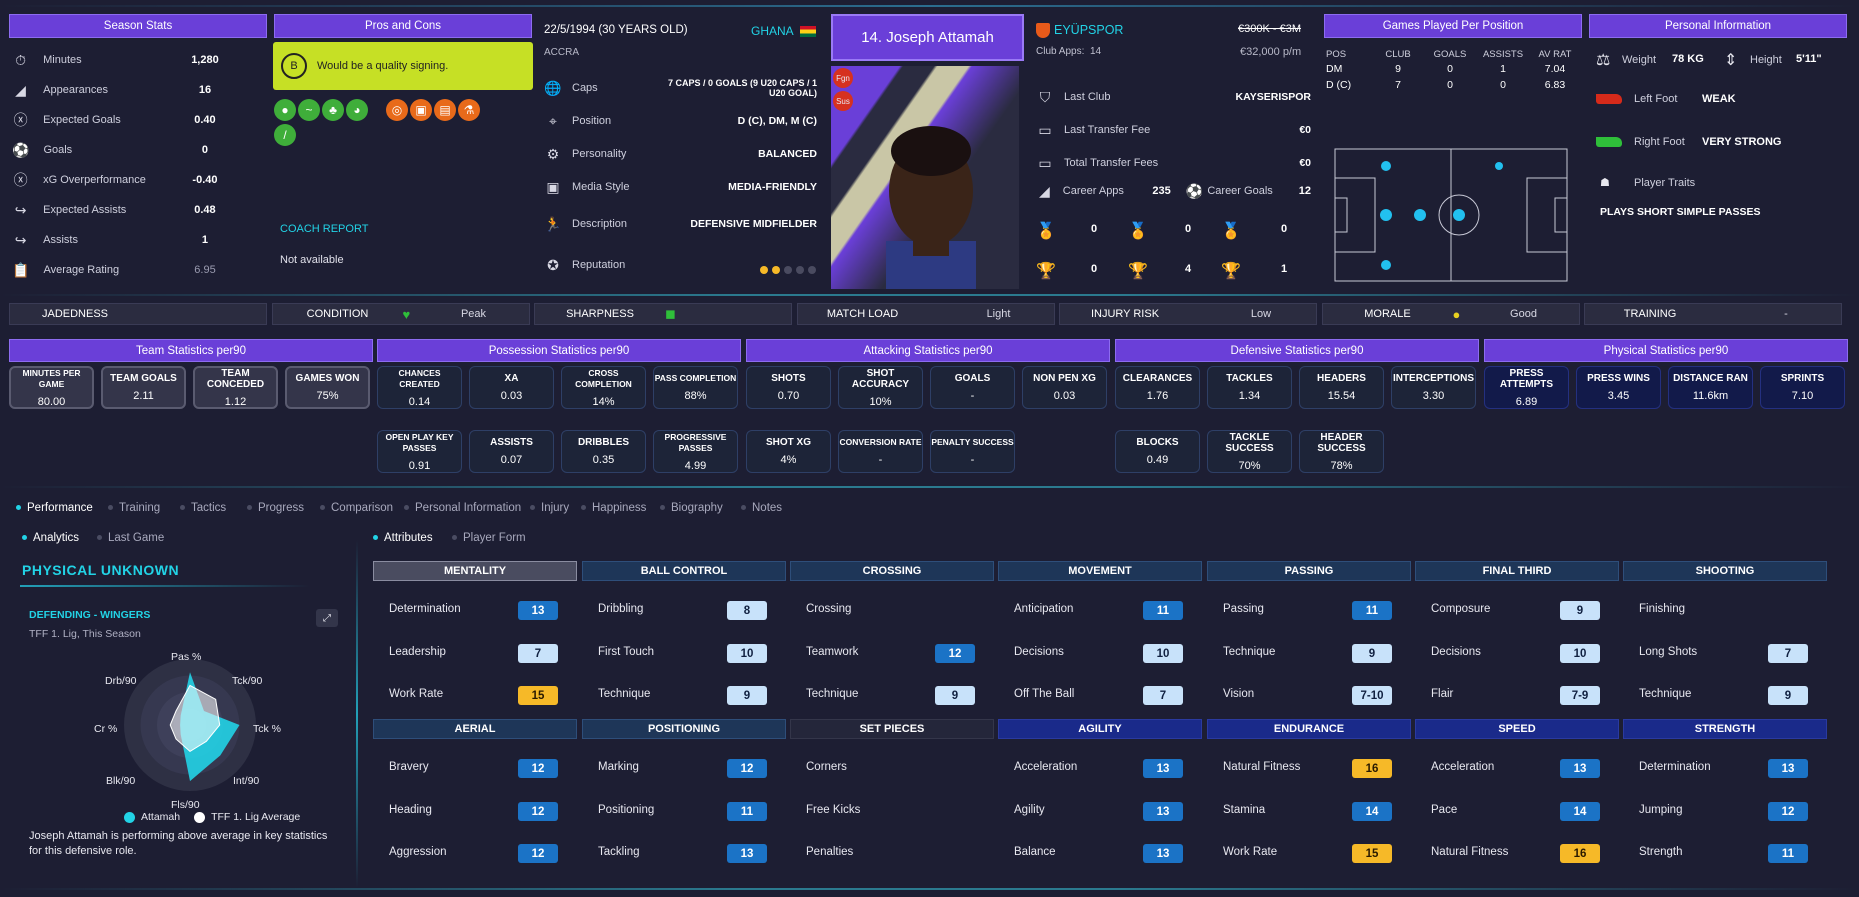 The image size is (1859, 897). What do you see at coordinates (1661, 852) in the screenshot?
I see `attr-label: Strength` at bounding box center [1661, 852].